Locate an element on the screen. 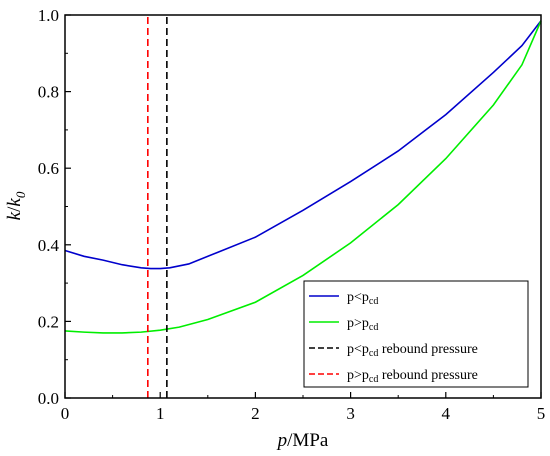 This screenshot has width=550, height=456. x-tick-label: 5 is located at coordinates (541, 413).